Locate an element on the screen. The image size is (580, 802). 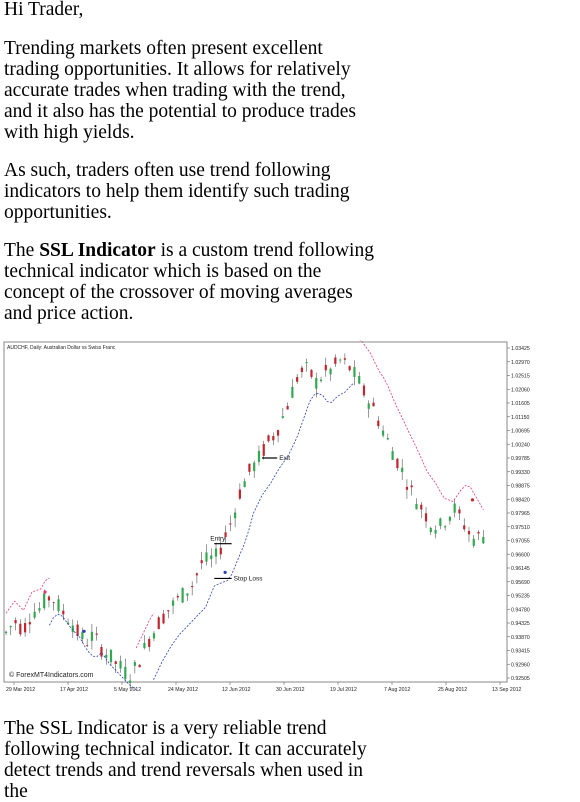
y-tick-label: 1.02970 is located at coordinates (520, 363).